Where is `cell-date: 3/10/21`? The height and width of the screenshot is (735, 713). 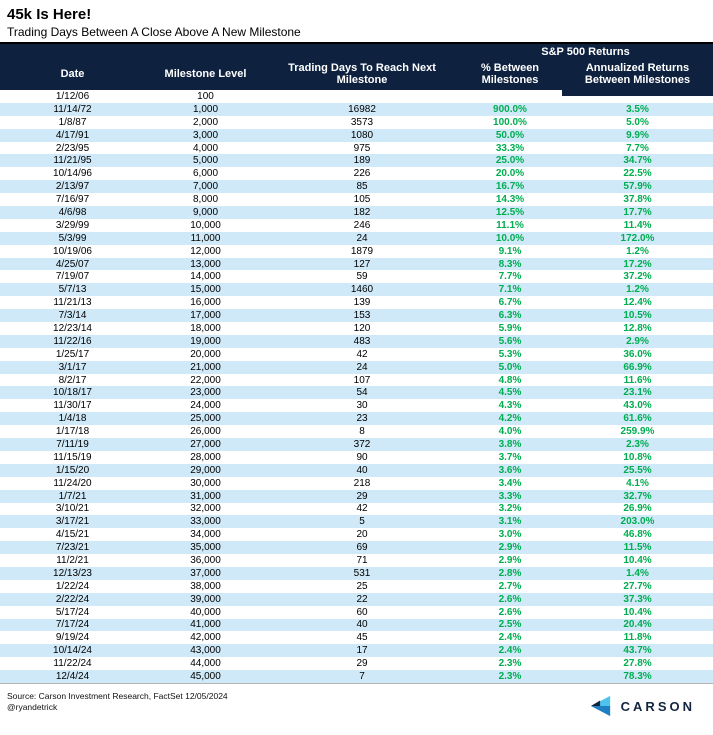
cell-date: 3/10/21 is located at coordinates (72, 509).